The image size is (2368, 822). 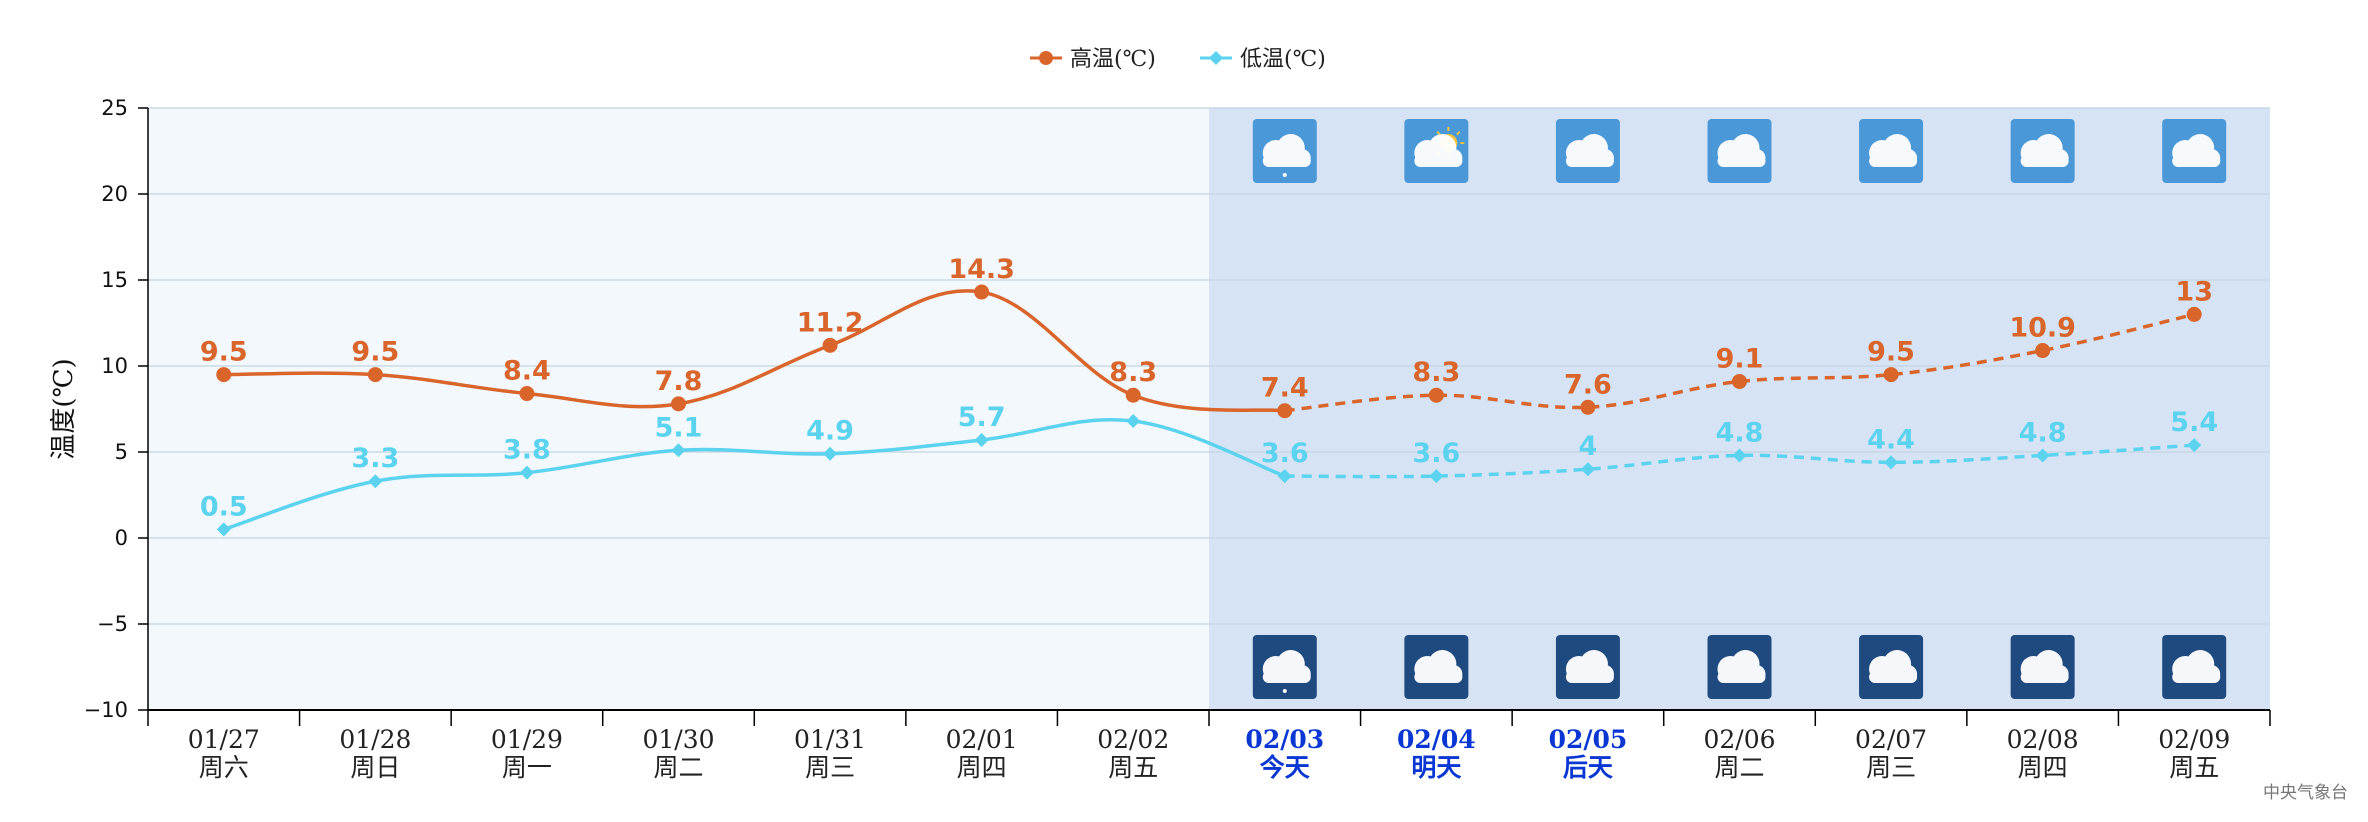 What do you see at coordinates (982, 417) in the screenshot?
I see `data-label: 5.7` at bounding box center [982, 417].